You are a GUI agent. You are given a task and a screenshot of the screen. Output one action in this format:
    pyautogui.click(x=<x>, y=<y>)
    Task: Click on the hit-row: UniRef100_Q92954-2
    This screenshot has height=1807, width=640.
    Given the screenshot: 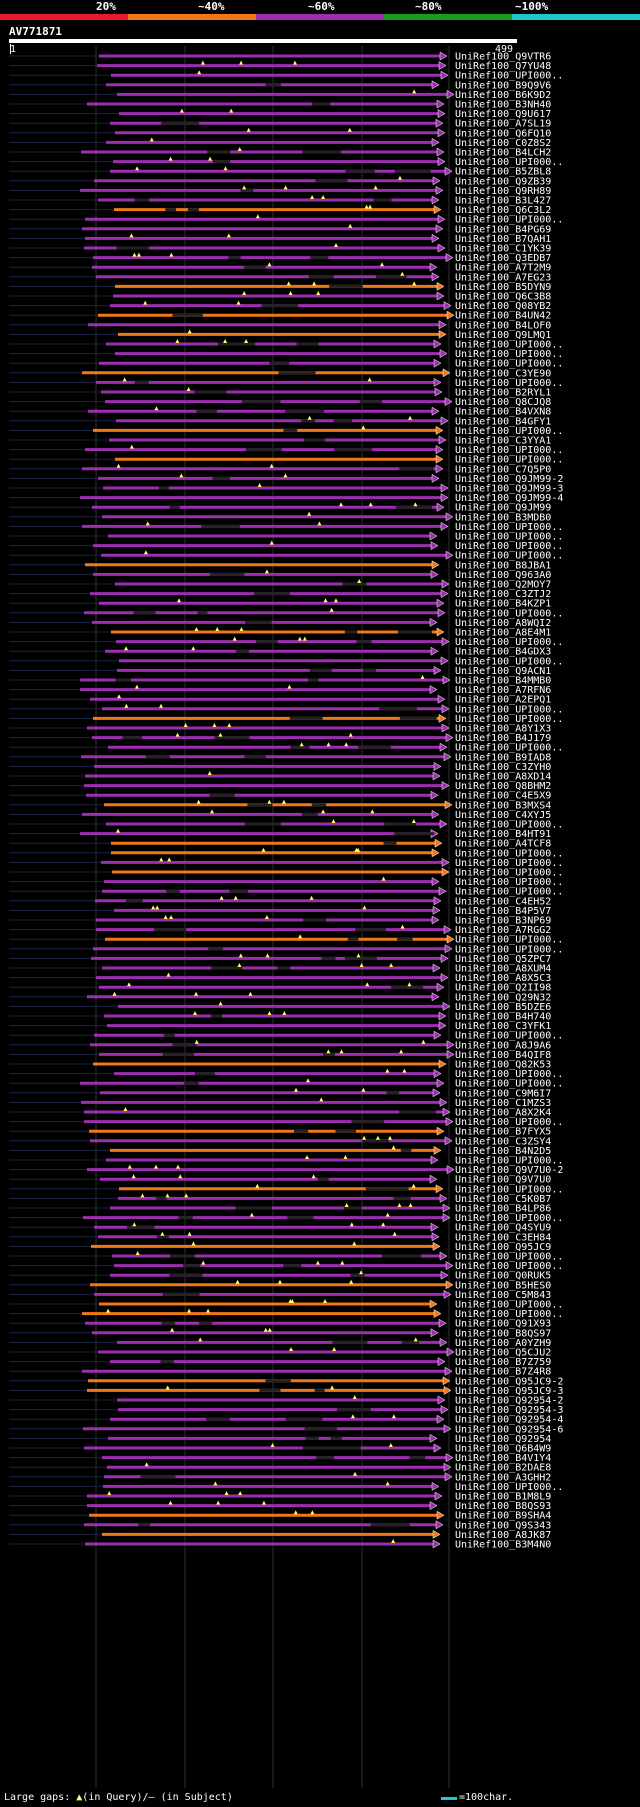 What is the action you would take?
    pyautogui.click(x=286, y=1401)
    